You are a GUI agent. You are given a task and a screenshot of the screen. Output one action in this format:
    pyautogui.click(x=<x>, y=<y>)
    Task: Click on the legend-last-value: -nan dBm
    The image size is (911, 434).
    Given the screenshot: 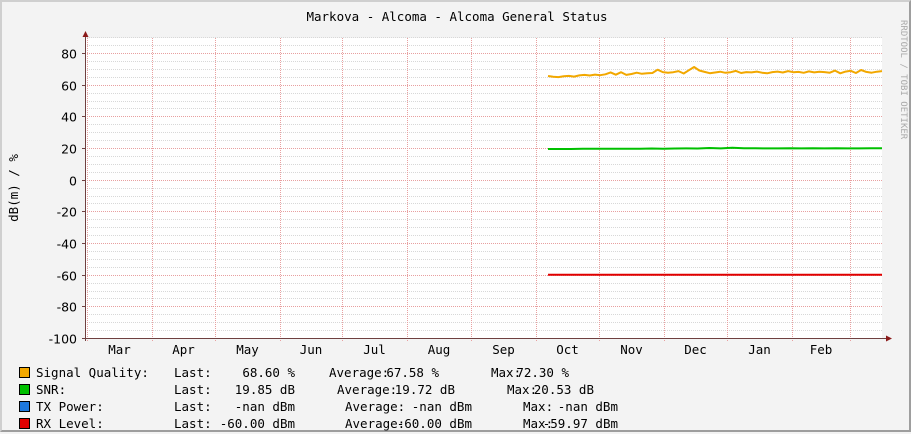 What is the action you would take?
    pyautogui.click(x=264, y=406)
    